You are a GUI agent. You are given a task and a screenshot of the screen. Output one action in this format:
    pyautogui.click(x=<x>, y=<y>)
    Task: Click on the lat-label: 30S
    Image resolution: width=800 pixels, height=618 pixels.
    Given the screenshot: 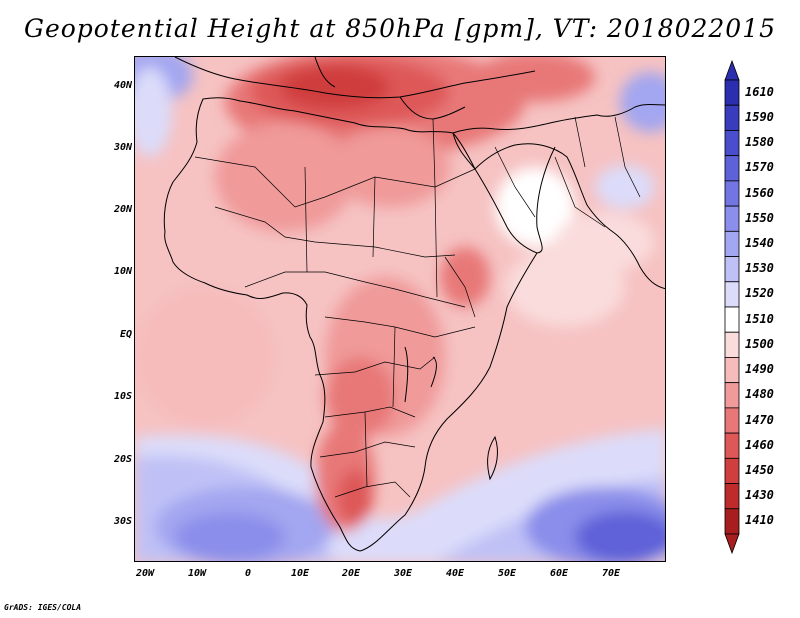 What is the action you would take?
    pyautogui.click(x=122, y=521)
    